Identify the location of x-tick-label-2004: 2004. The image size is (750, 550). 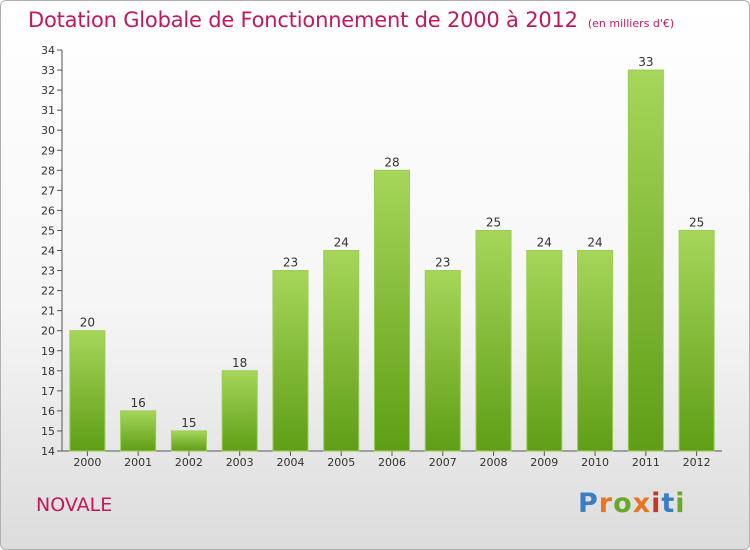
(290, 462).